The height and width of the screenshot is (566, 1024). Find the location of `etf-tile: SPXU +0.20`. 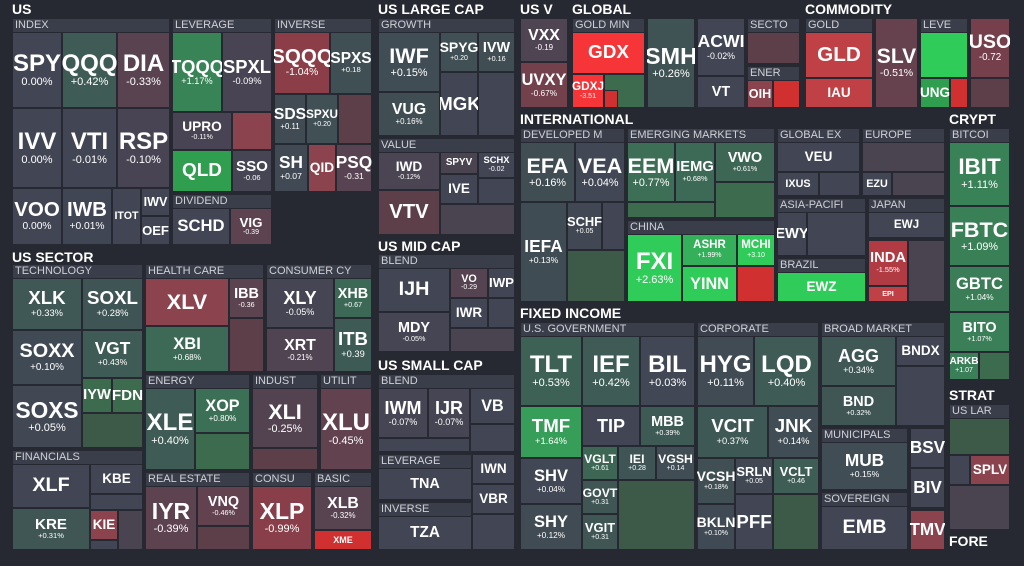

etf-tile: SPXU +0.20 is located at coordinates (322, 119).